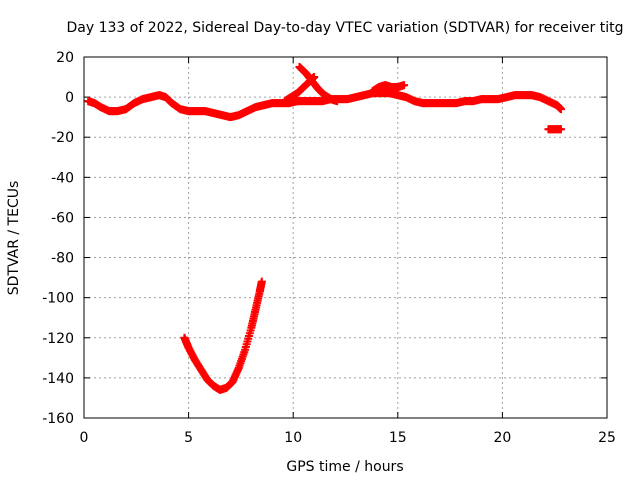  What do you see at coordinates (188, 438) in the screenshot?
I see `x-tick-label: 5` at bounding box center [188, 438].